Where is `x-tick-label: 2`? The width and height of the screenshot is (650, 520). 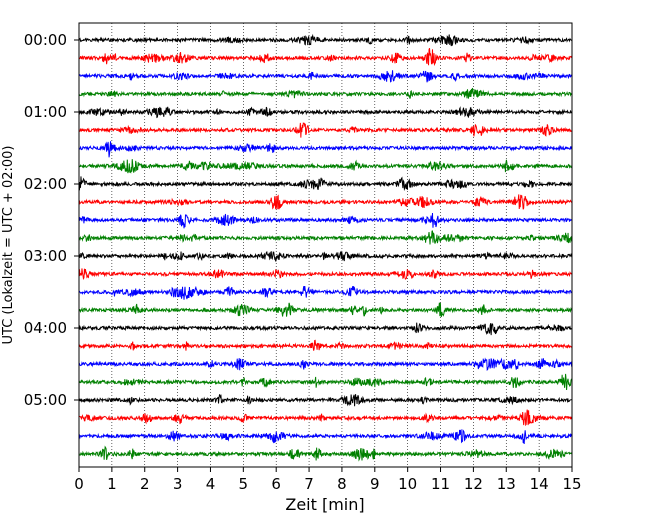
x-tick-label: 2 is located at coordinates (145, 484).